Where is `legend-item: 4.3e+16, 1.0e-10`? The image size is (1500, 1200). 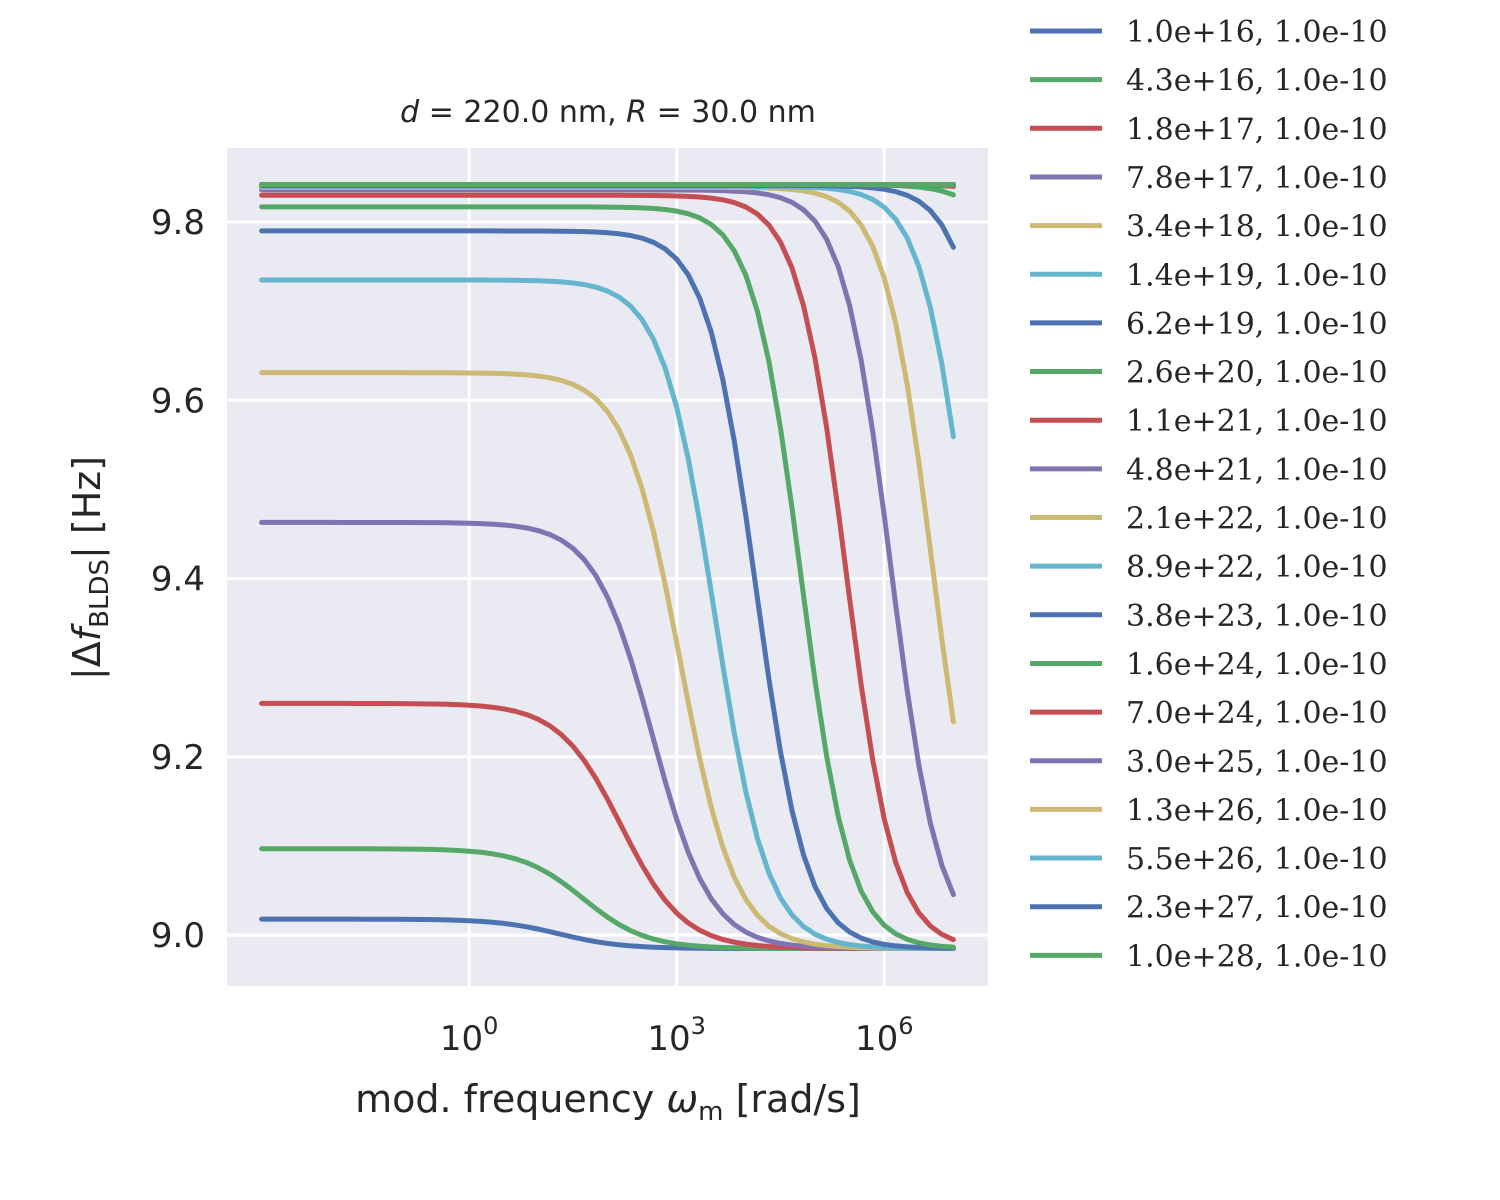
legend-item: 4.3e+16, 1.0e-10 is located at coordinates (1209, 81).